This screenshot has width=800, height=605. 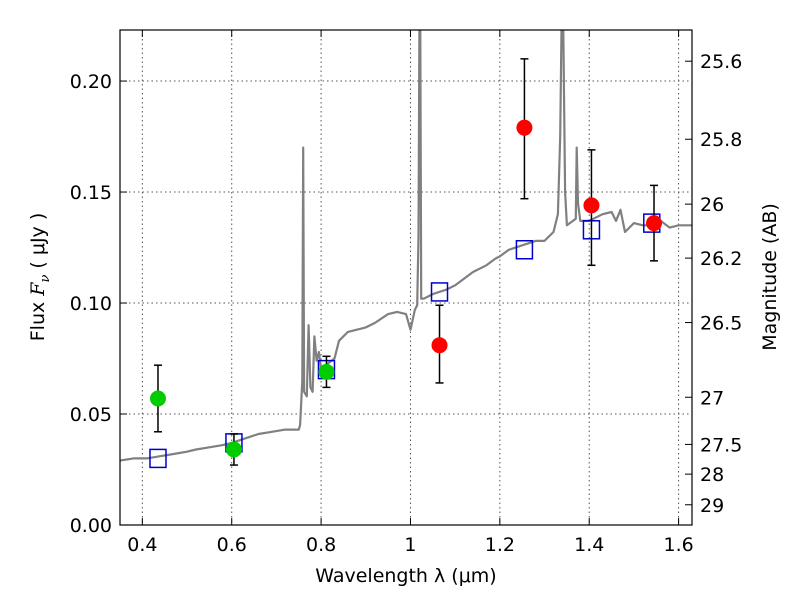 I want to click on x-tick-label: 1.6, so click(x=678, y=545).